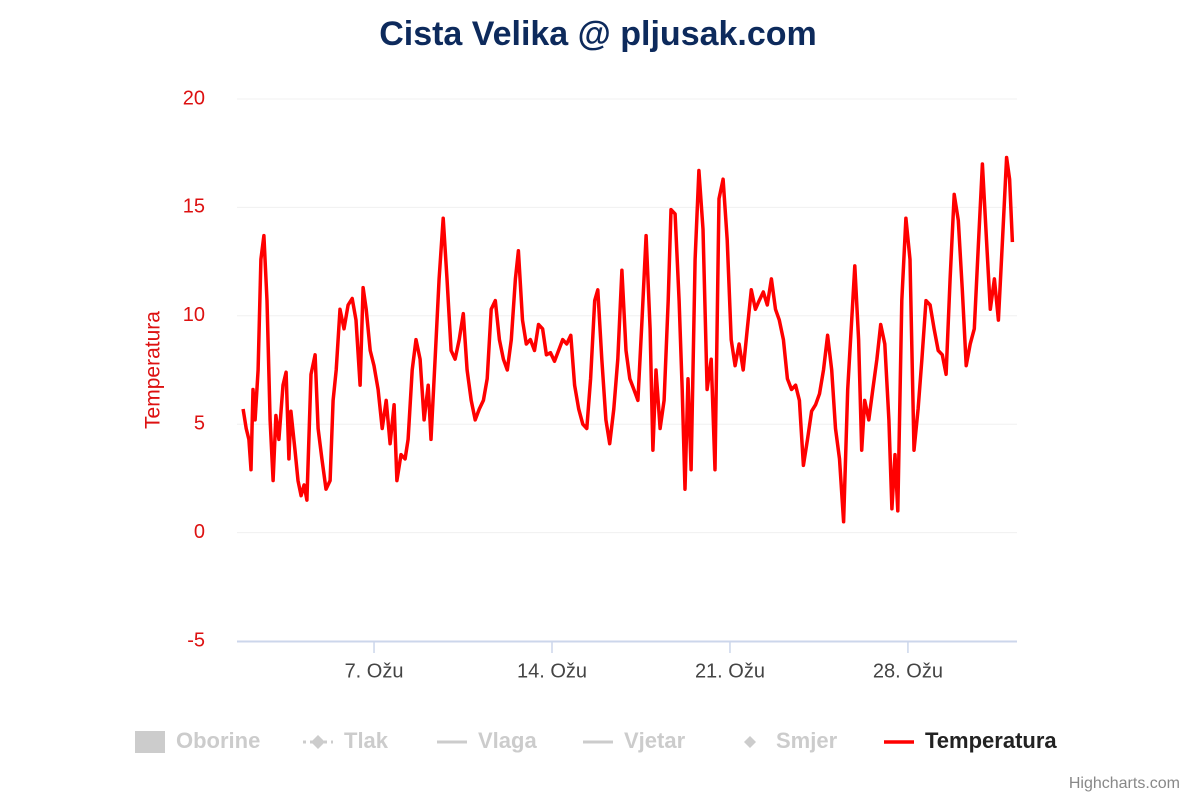  I want to click on y-tick-label: -5, so click(196, 640).